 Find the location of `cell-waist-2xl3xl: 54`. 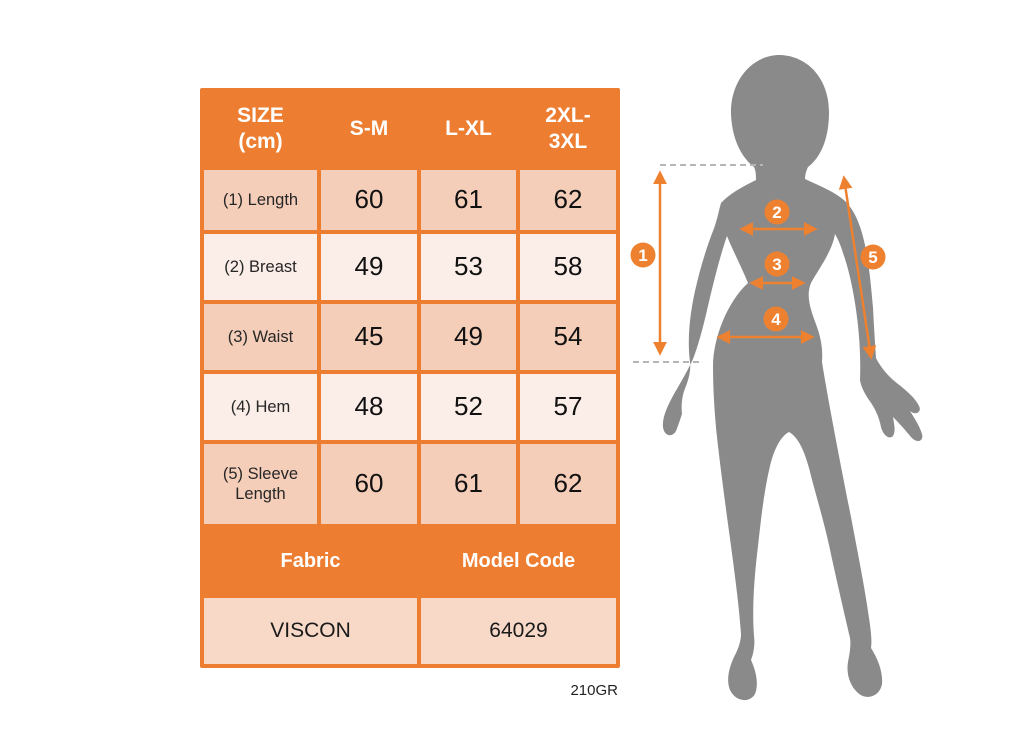

cell-waist-2xl3xl: 54 is located at coordinates (568, 337).